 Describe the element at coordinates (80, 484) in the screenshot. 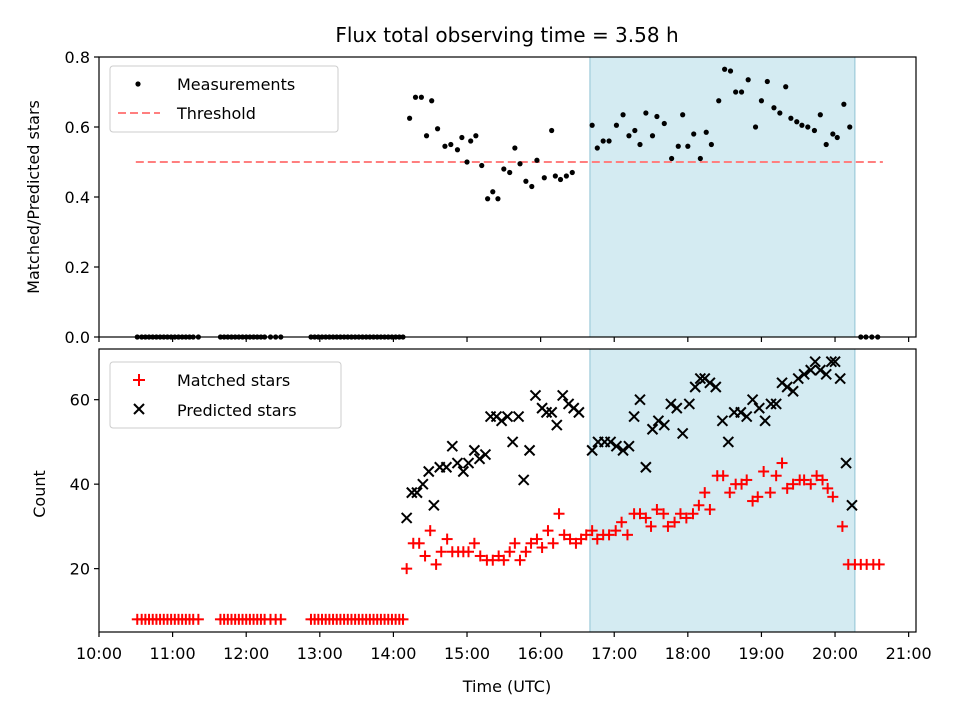

I see `y-tick-label: 40` at that location.